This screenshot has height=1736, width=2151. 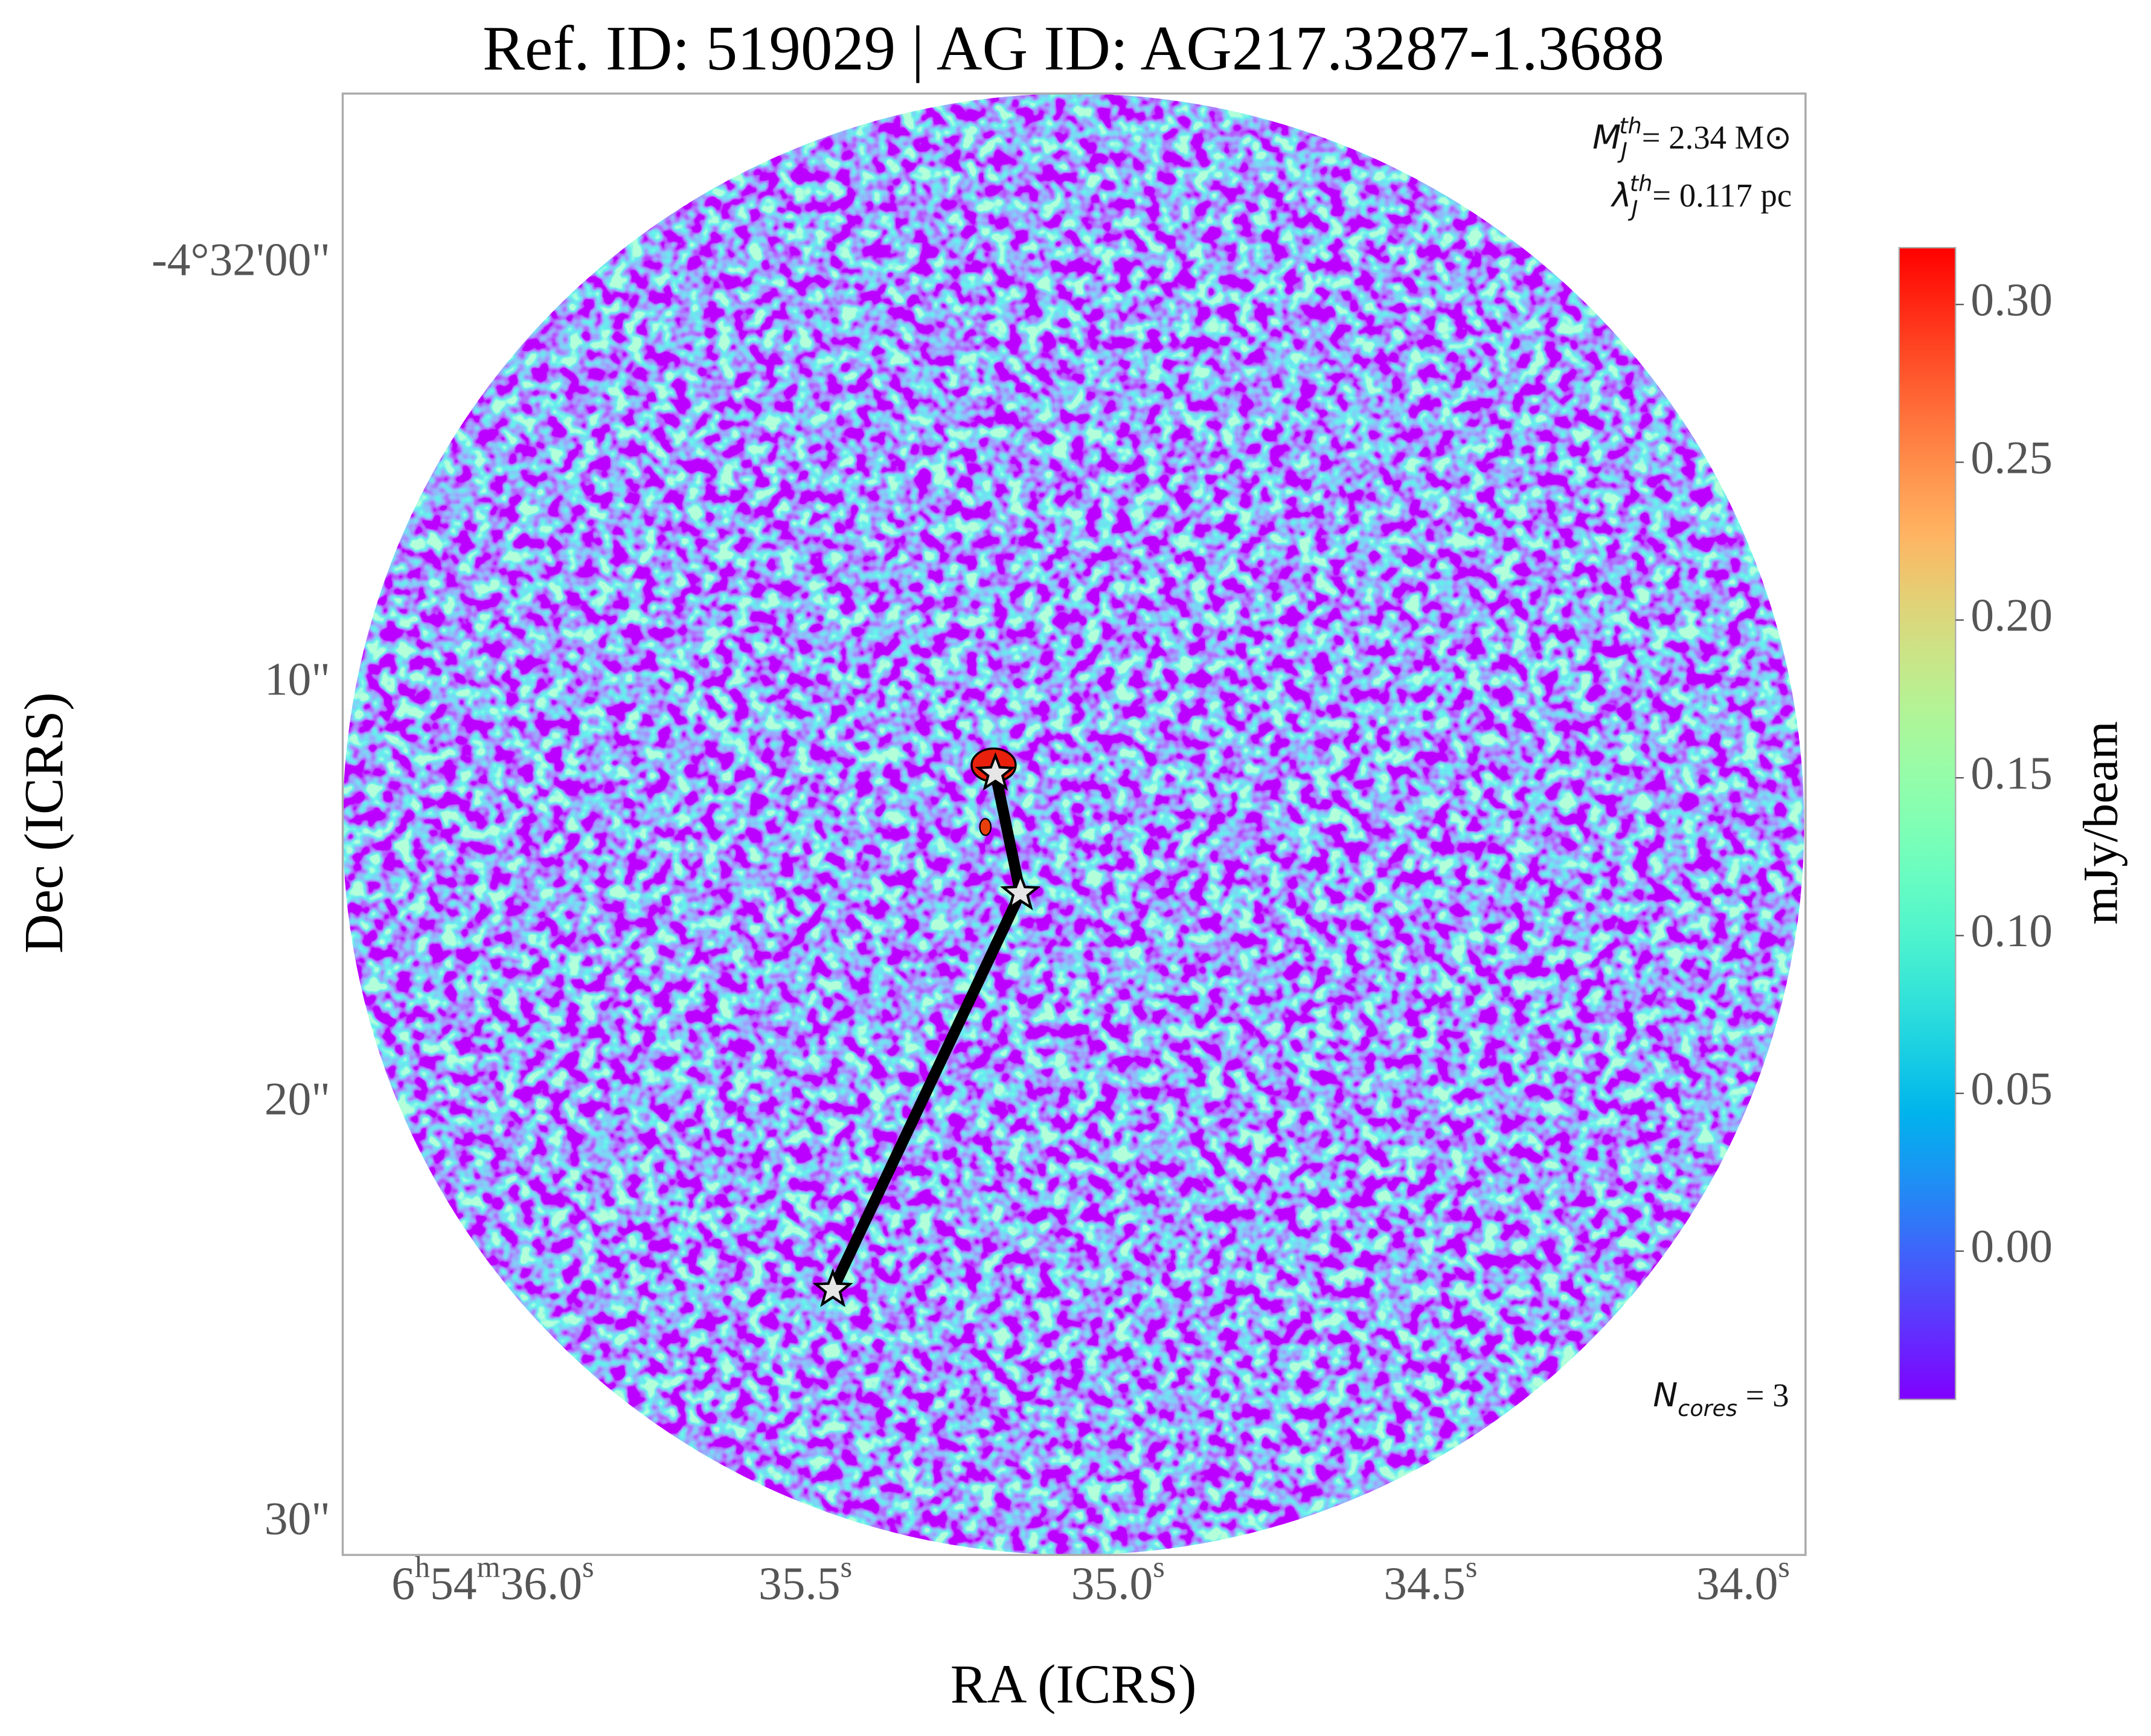 What do you see at coordinates (1763, 1395) in the screenshot?
I see `annotation-text: = 3` at bounding box center [1763, 1395].